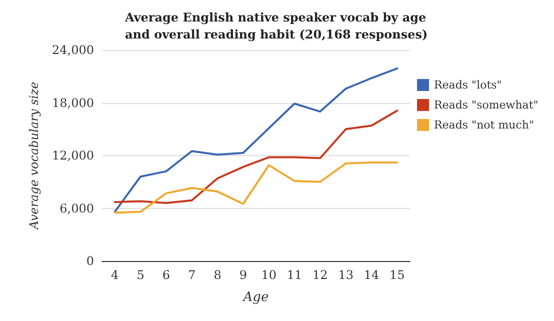 The width and height of the screenshot is (554, 321). What do you see at coordinates (397, 275) in the screenshot?
I see `x-tick-label: 15` at bounding box center [397, 275].